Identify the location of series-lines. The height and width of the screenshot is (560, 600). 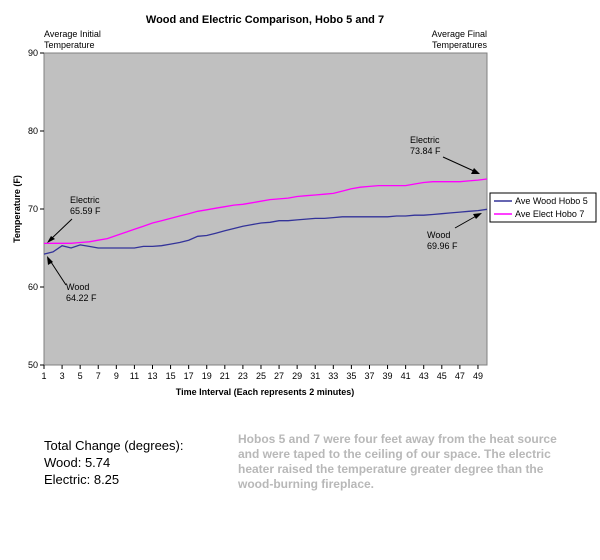
(265, 216).